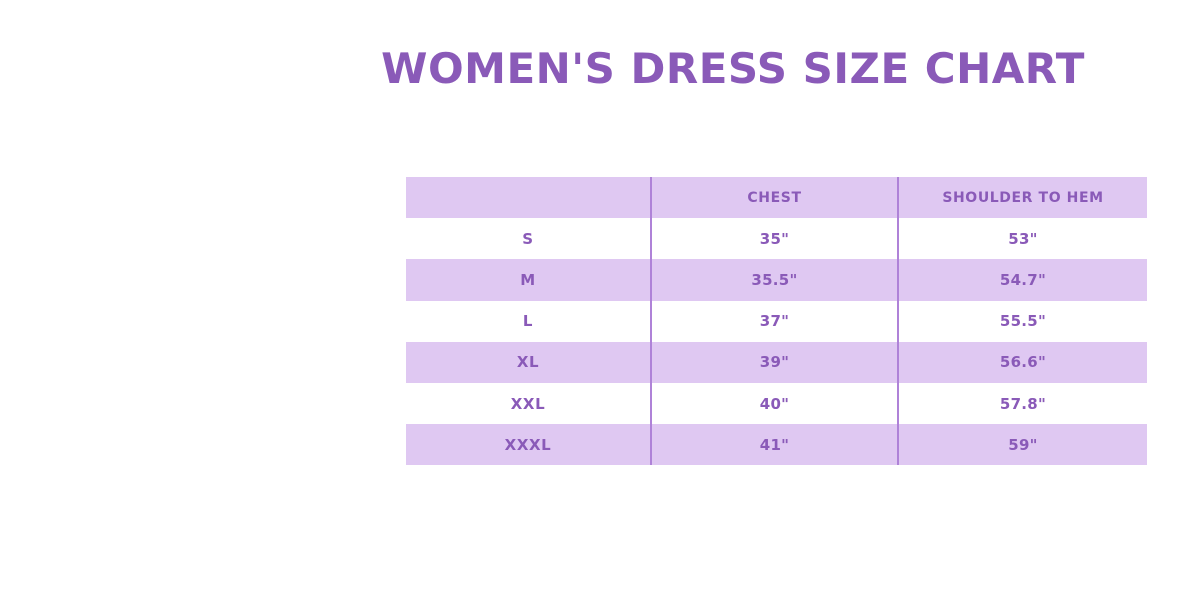 The height and width of the screenshot is (600, 1200). I want to click on page-title: WOMEN'S DRESS SIZE CHART, so click(733, 68).